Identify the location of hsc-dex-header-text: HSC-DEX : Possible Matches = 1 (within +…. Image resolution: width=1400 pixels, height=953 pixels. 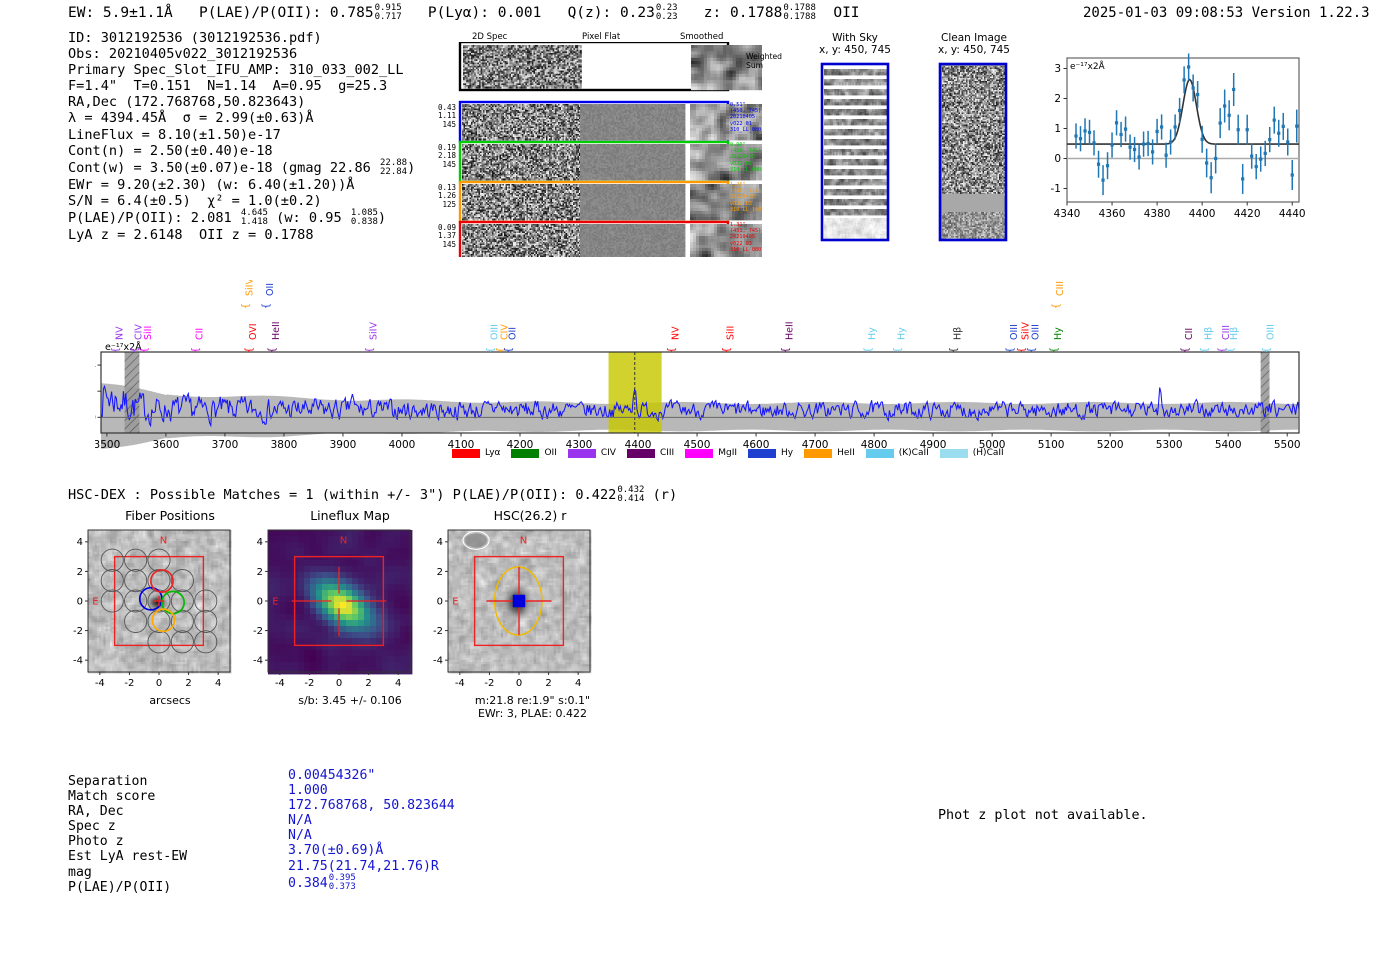
(342, 495).